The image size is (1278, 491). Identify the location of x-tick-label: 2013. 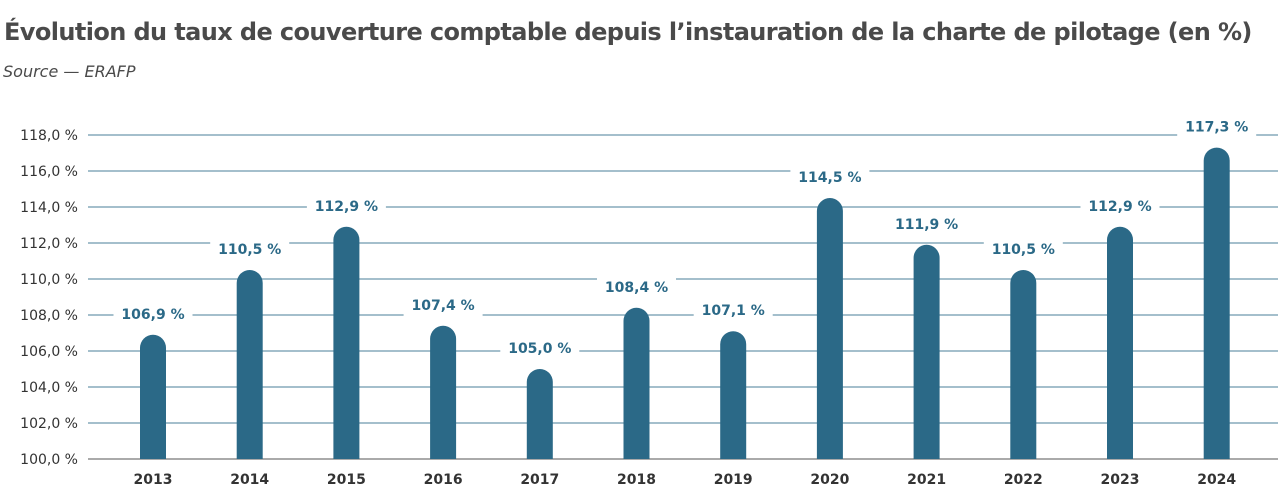
(153, 480).